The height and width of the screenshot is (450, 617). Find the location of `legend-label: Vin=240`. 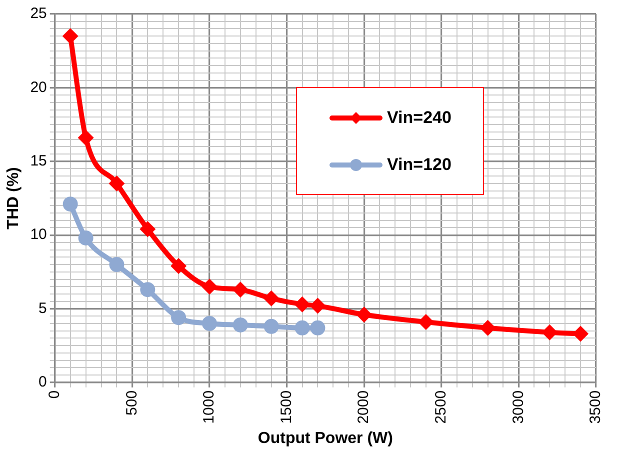

legend-label: Vin=240 is located at coordinates (419, 118).